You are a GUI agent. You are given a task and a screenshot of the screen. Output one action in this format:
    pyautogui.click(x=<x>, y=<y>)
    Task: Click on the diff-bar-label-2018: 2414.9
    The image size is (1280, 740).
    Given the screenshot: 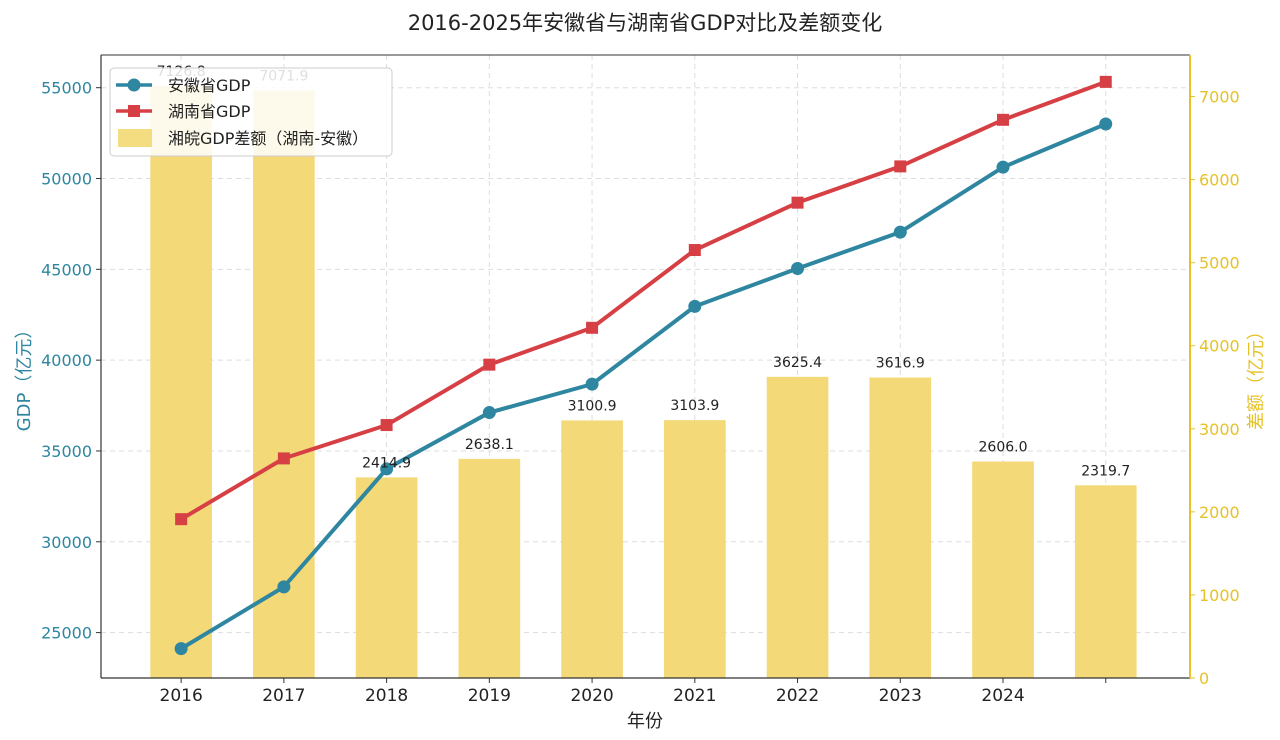 What is the action you would take?
    pyautogui.click(x=386, y=463)
    